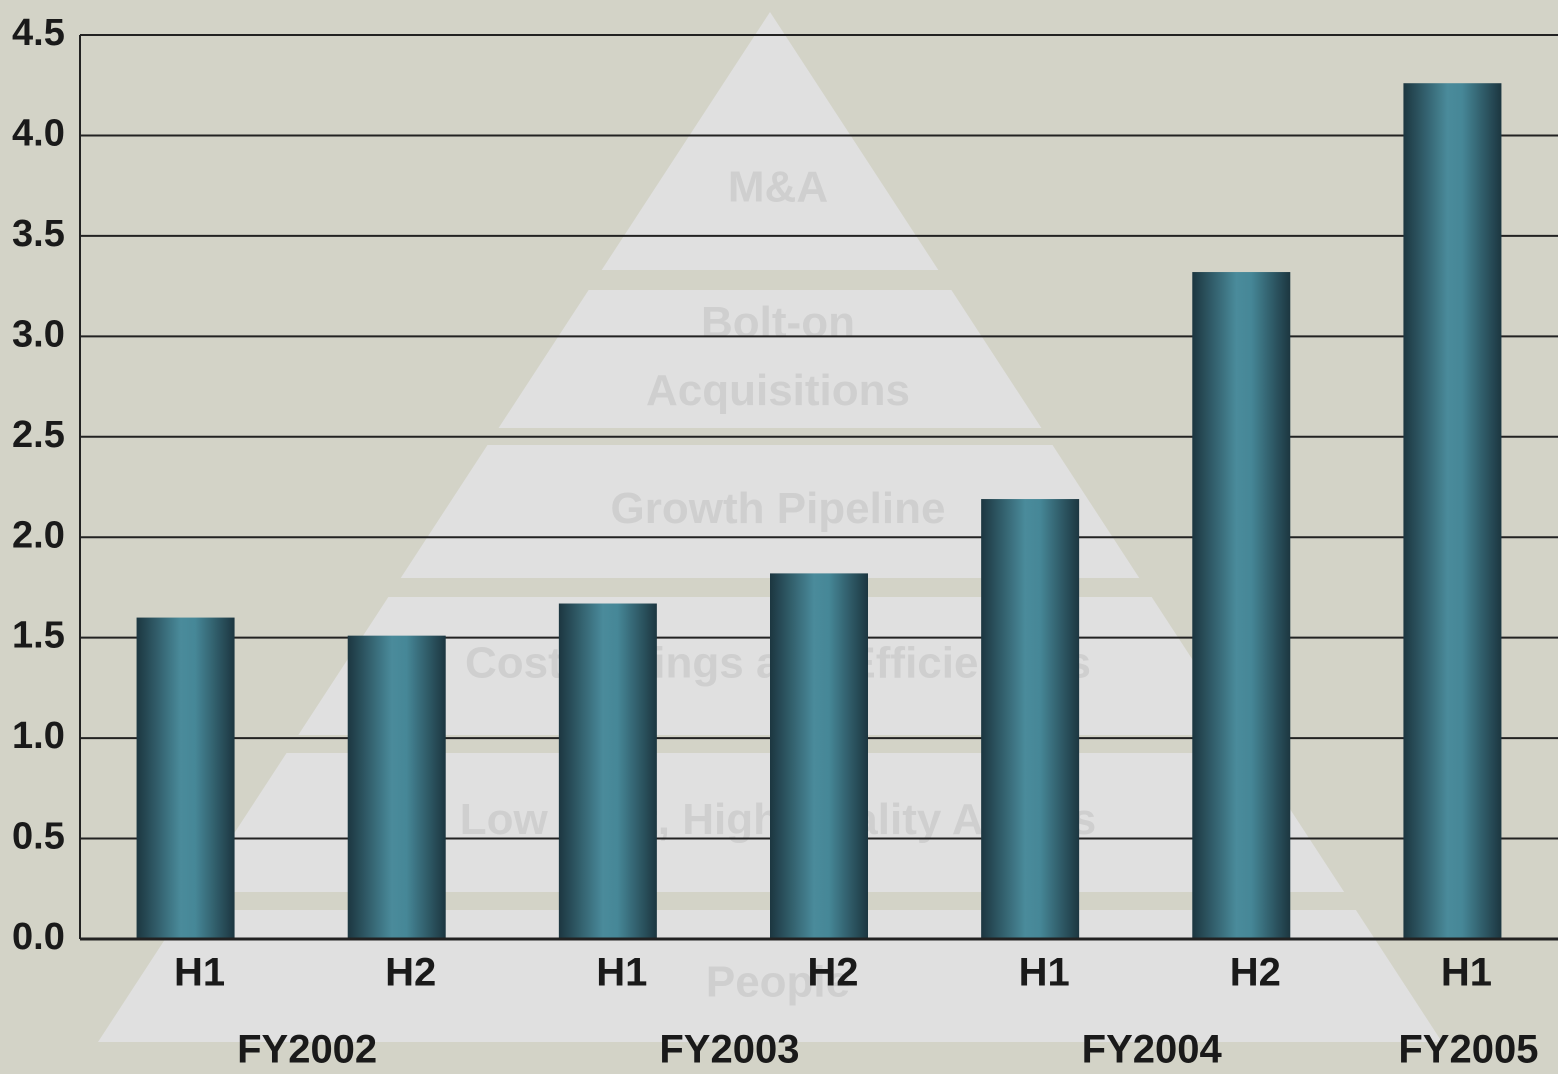 The width and height of the screenshot is (1558, 1074). I want to click on y-tick-label: 2.5, so click(38, 435).